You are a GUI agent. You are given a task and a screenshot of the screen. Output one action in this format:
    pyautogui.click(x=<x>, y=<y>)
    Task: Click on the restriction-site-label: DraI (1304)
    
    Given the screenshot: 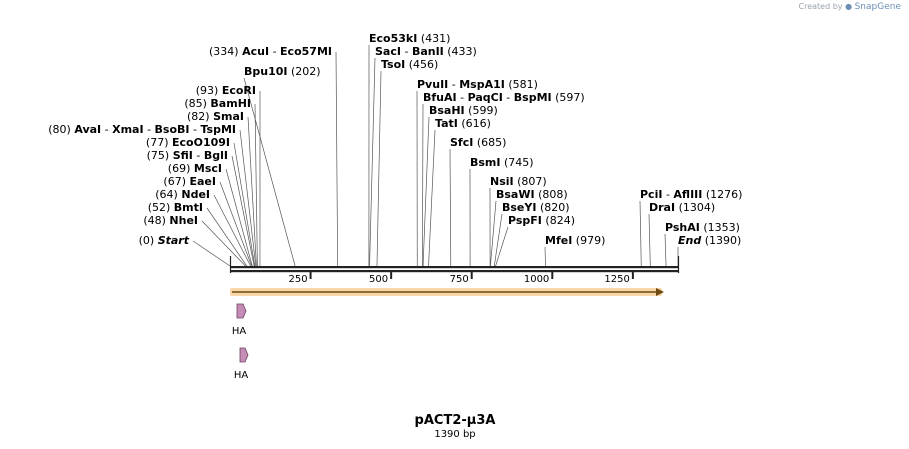 What is the action you would take?
    pyautogui.click(x=682, y=207)
    